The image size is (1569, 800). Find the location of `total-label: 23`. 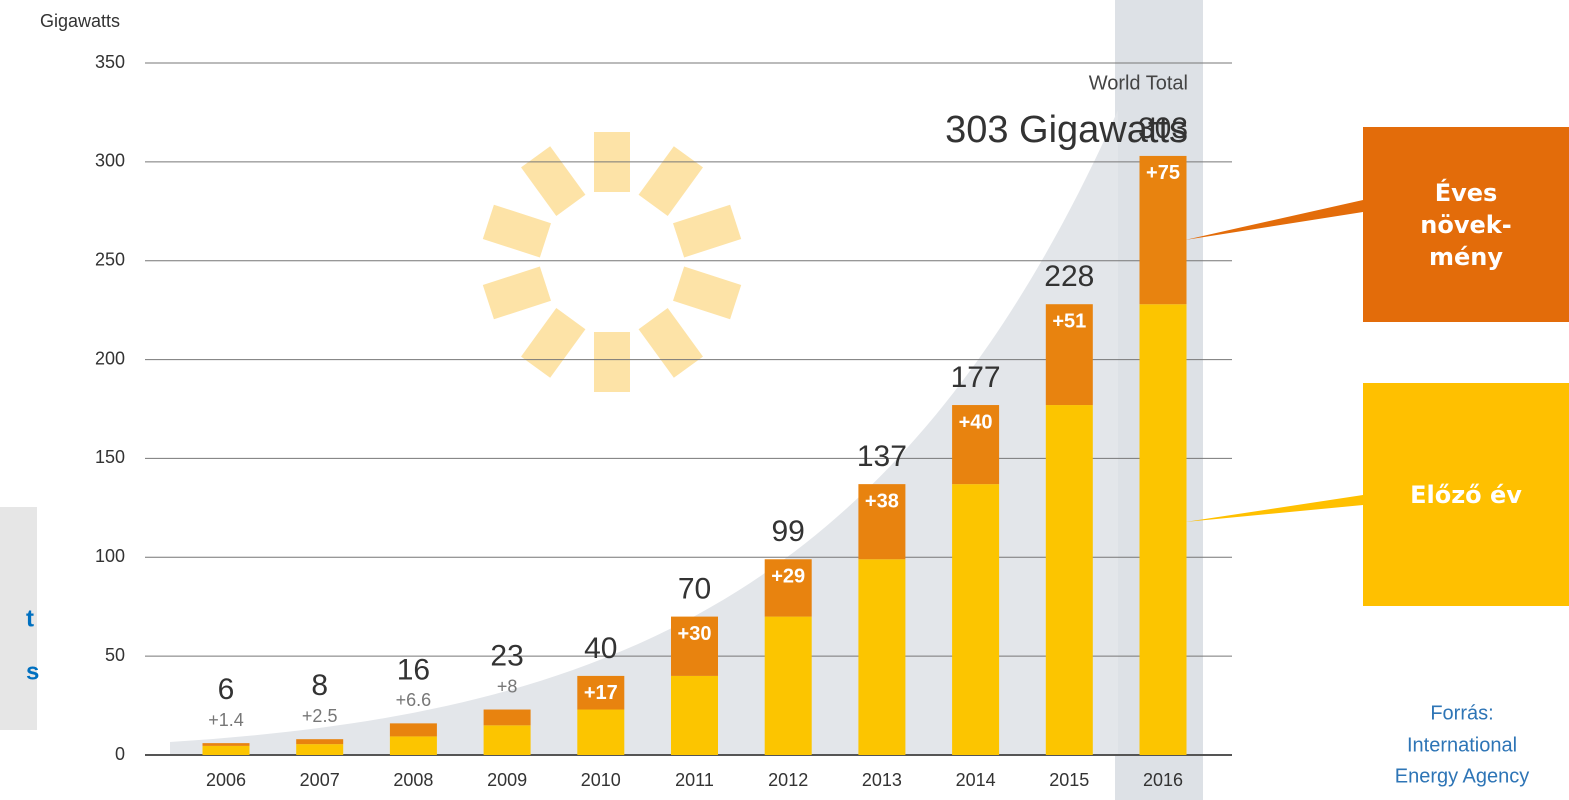

total-label: 23 is located at coordinates (506, 655).